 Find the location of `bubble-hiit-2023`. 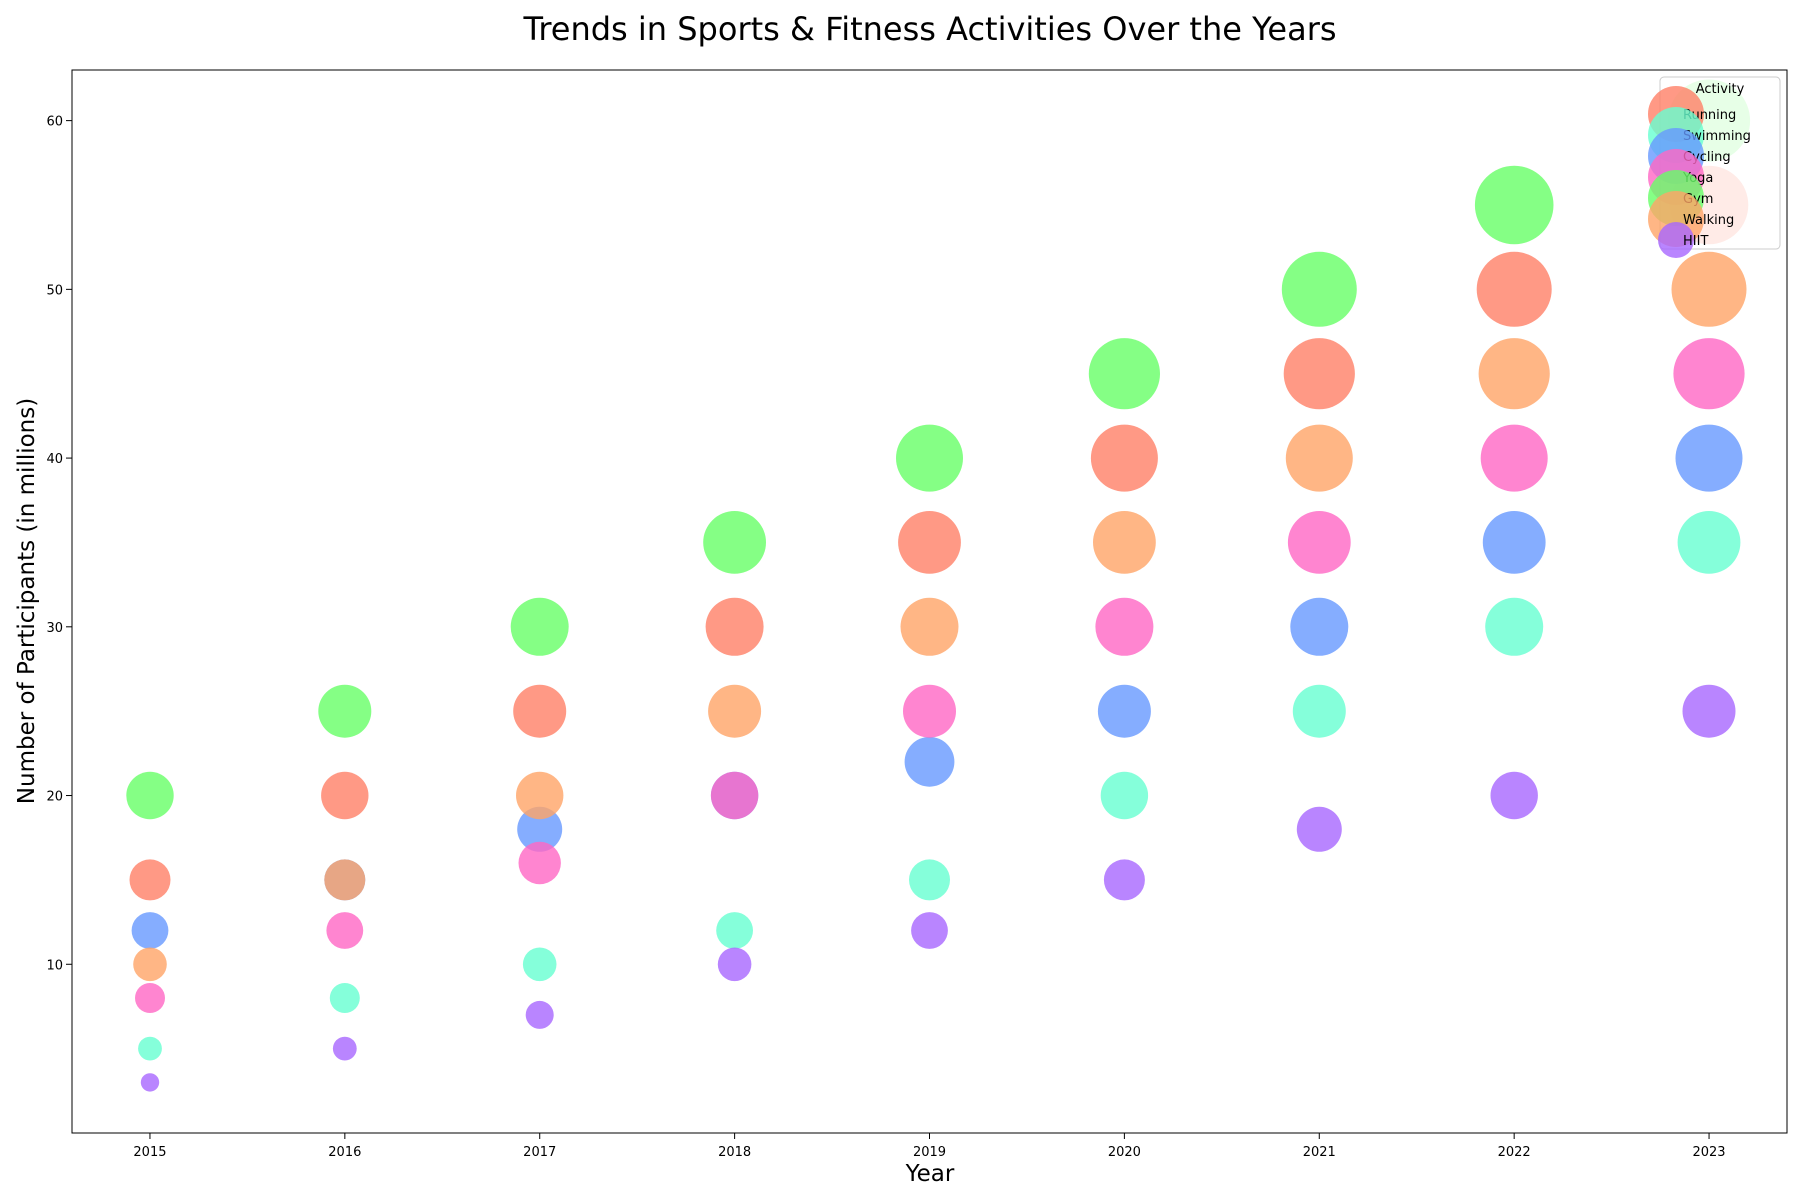

bubble-hiit-2023 is located at coordinates (1709, 711).